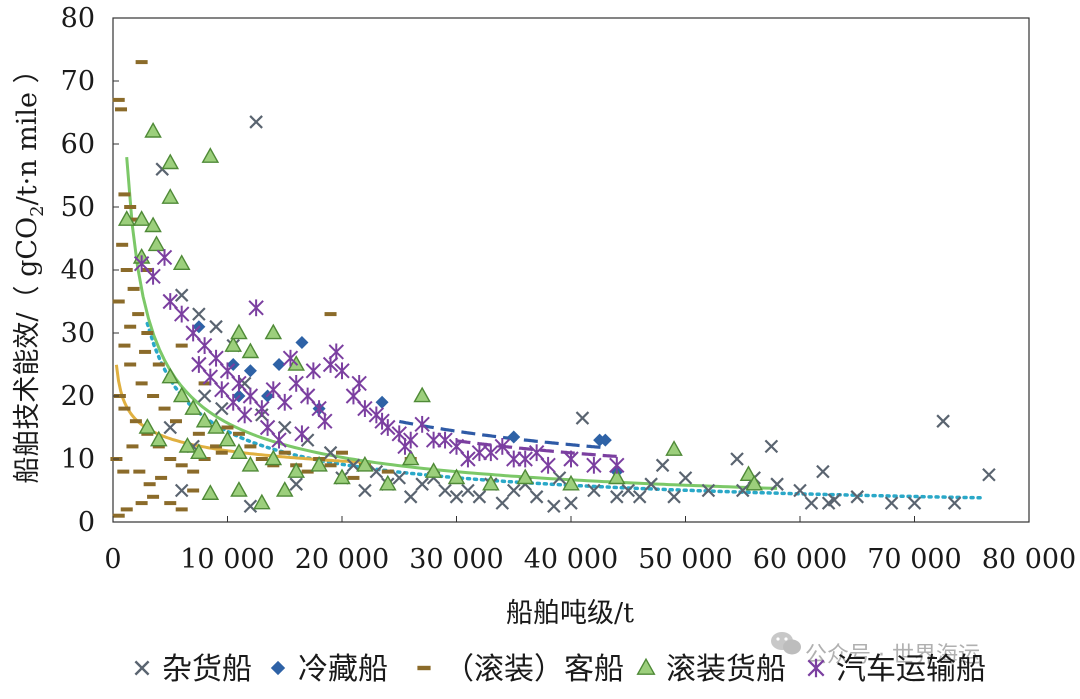 The width and height of the screenshot is (1080, 699). I want to click on trendline, so click(502, 434).